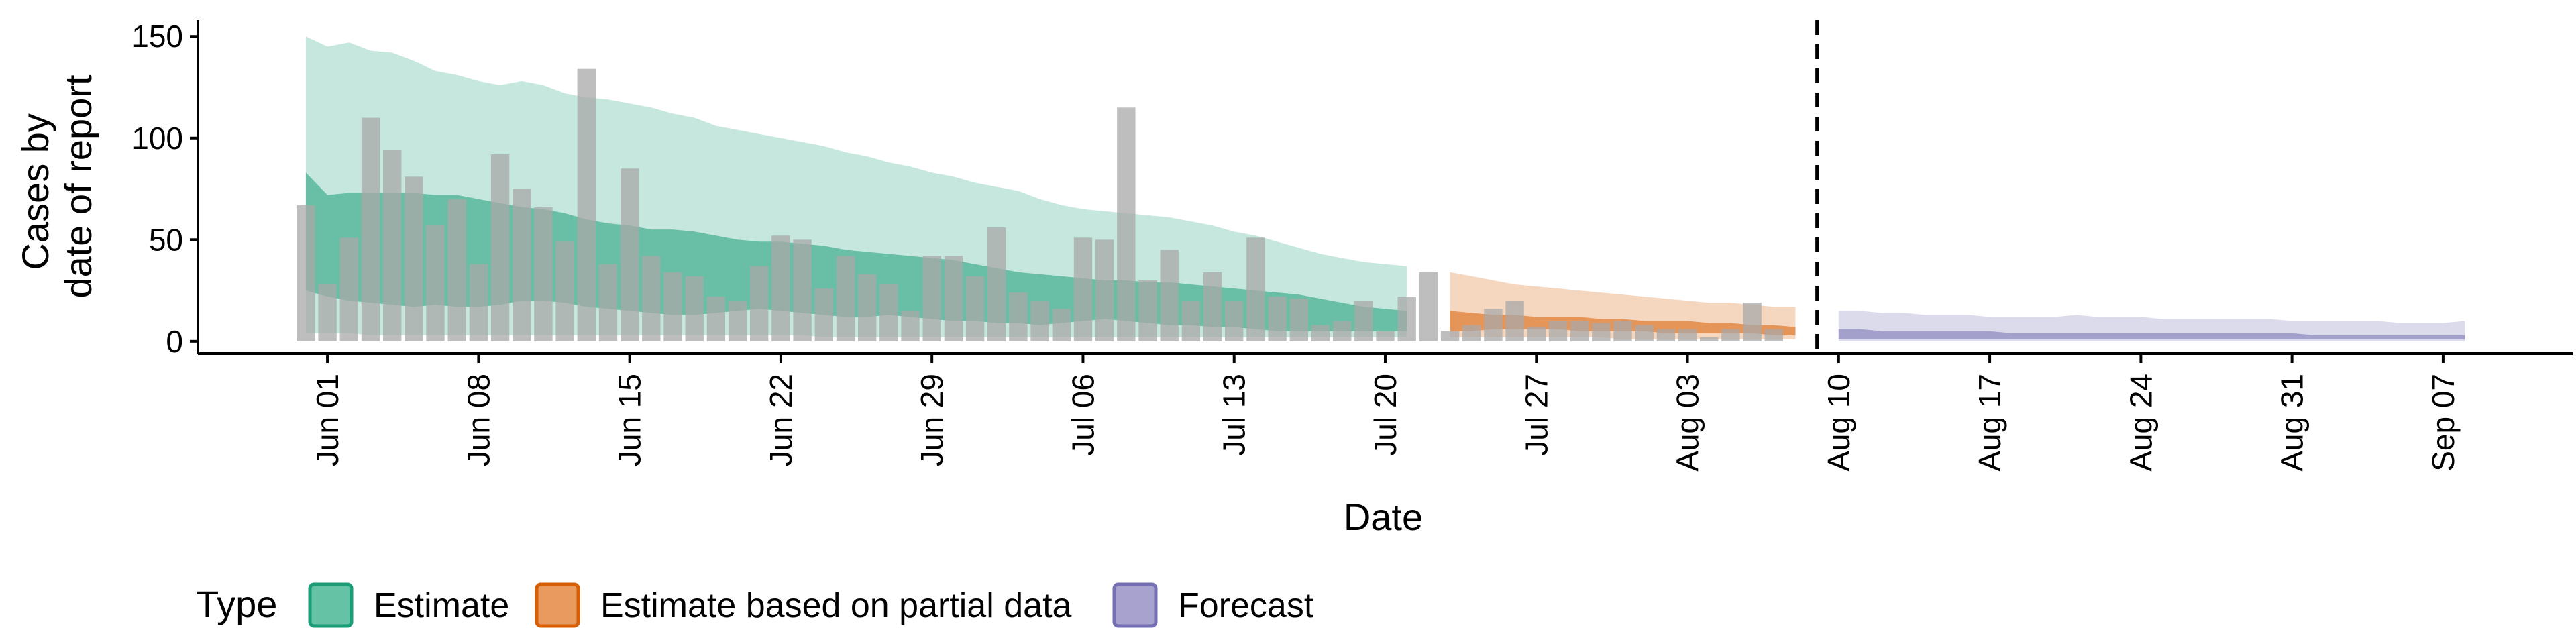 This screenshot has height=644, width=2576. What do you see at coordinates (441, 605) in the screenshot?
I see `legend-label-estimate: Estimate` at bounding box center [441, 605].